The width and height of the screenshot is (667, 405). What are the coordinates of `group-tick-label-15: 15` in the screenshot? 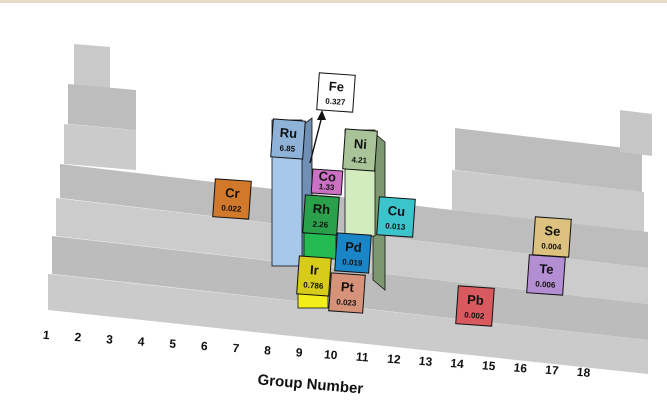 It's located at (488, 365).